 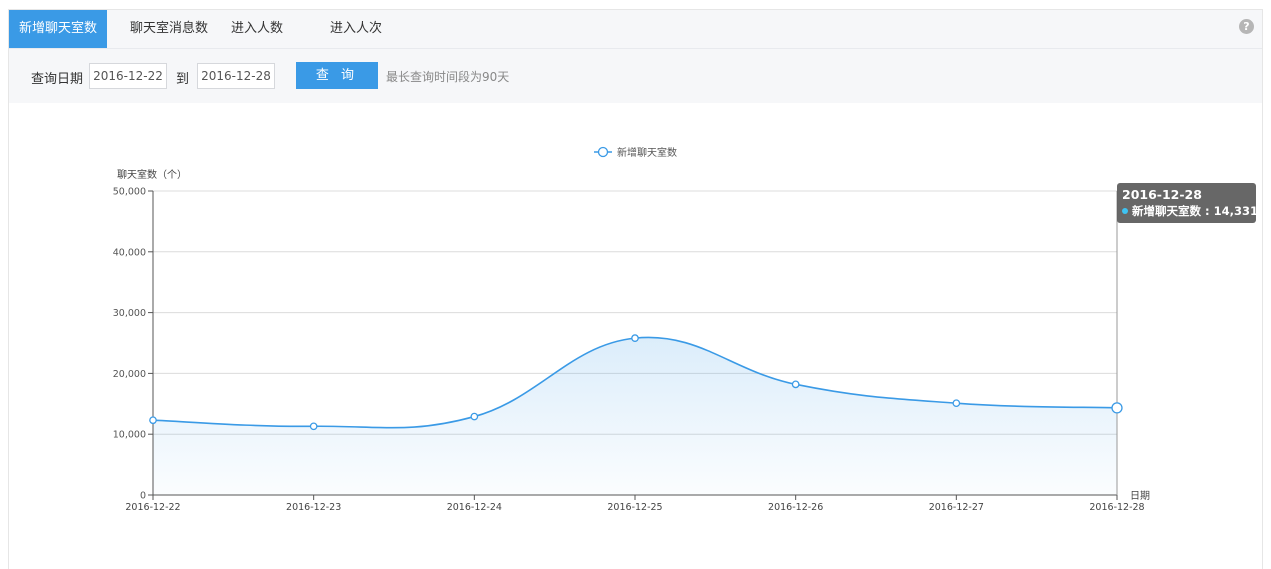 What do you see at coordinates (635, 76) in the screenshot?
I see `filter-bar: 查询日期 到 查 询 最长查询时间段为90天` at bounding box center [635, 76].